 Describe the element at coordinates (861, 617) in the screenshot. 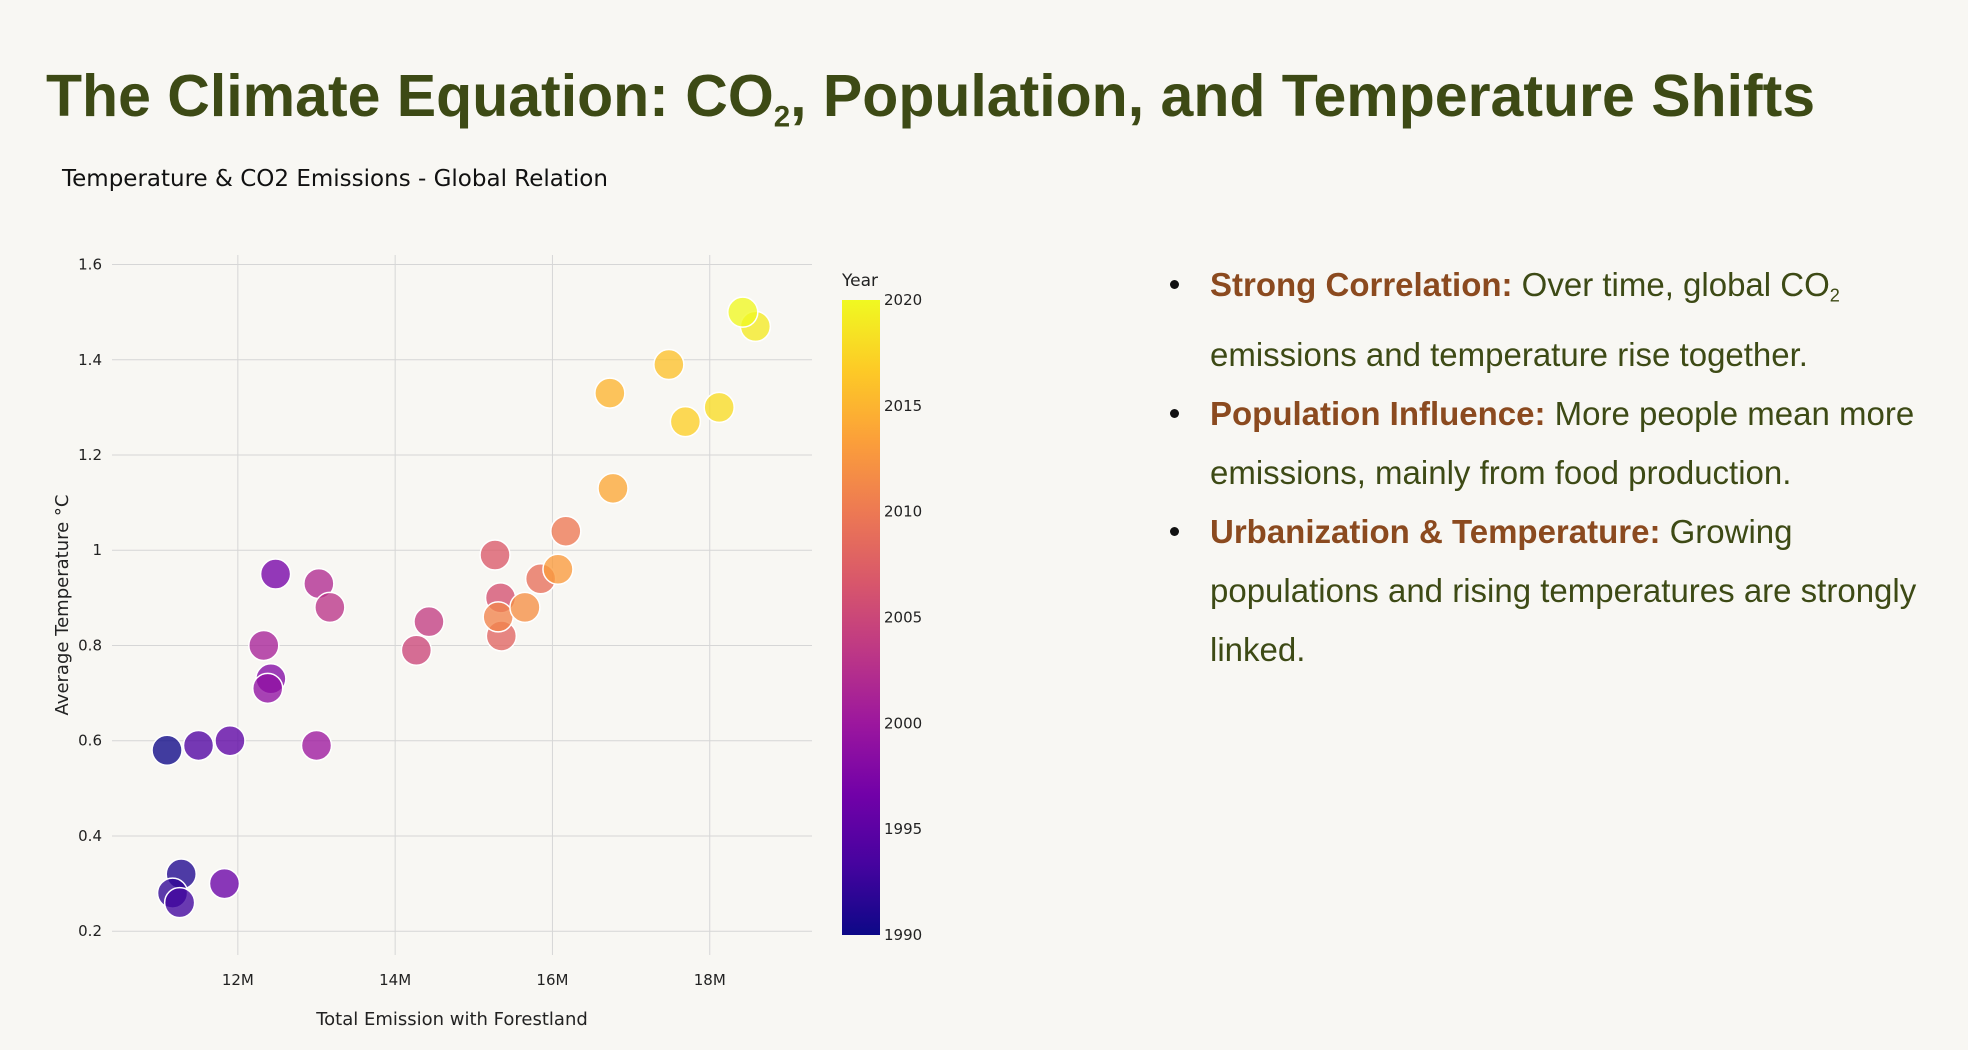

I see `colorbar` at that location.